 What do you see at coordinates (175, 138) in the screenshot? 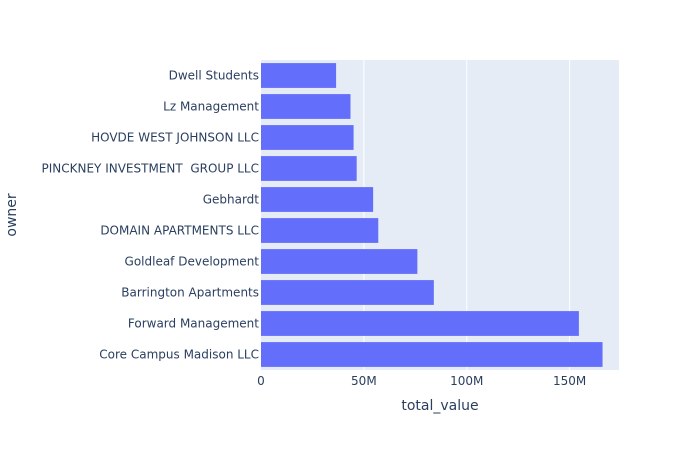
I see `y-tick-label: HOVDE WEST JOHNSON LLC` at bounding box center [175, 138].